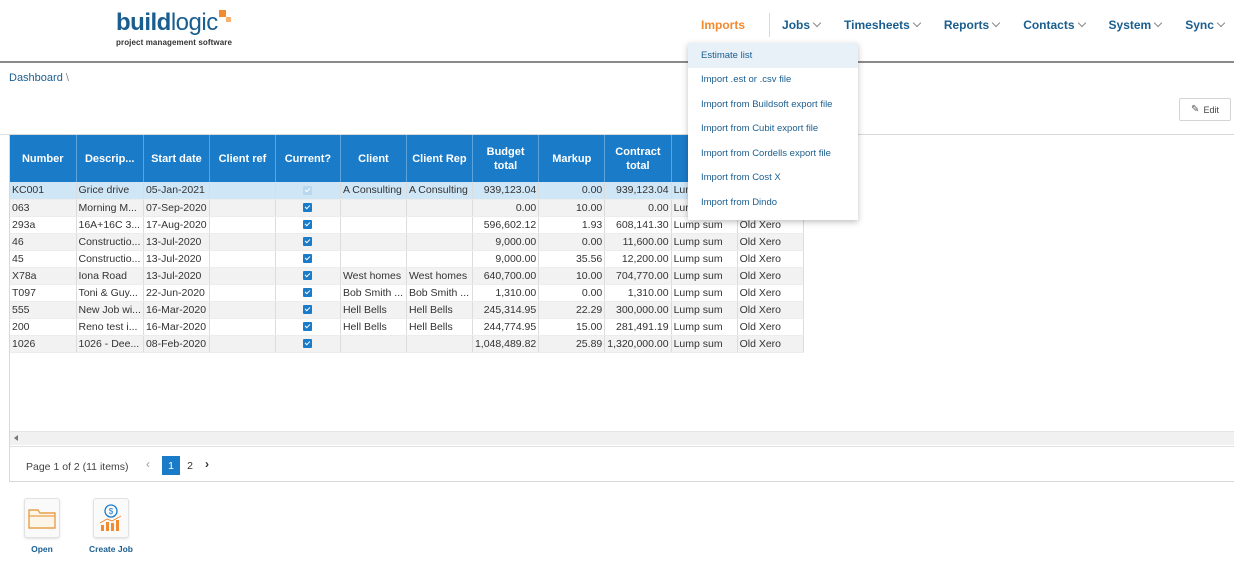 The height and width of the screenshot is (563, 1234). What do you see at coordinates (739, 202) in the screenshot?
I see `menu-item-import-dindo: Import from Dindo` at bounding box center [739, 202].